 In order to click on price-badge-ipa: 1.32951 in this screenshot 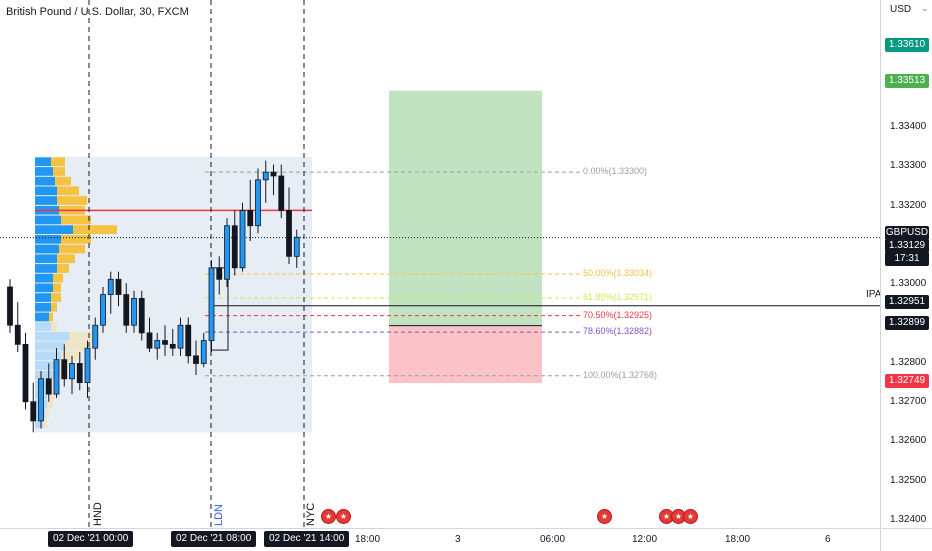, I will do `click(907, 302)`.